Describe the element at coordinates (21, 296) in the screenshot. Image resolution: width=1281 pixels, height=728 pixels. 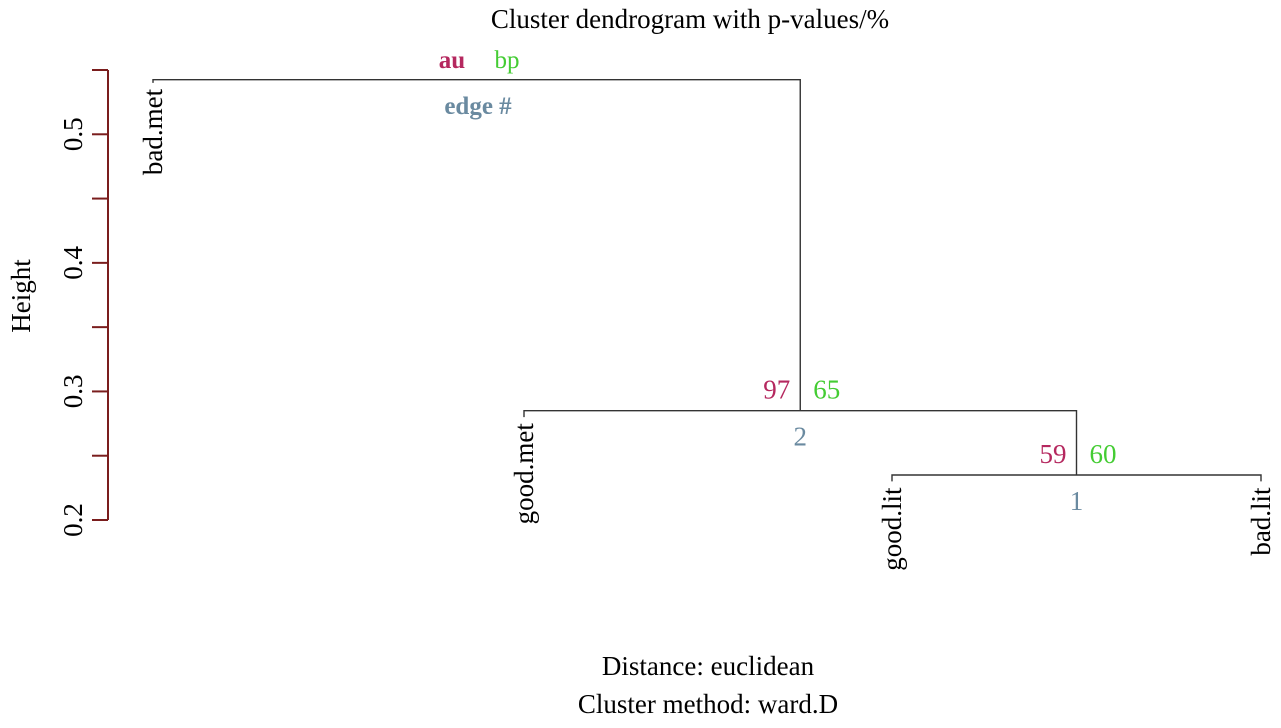
I see `y-axis-label: Height` at that location.